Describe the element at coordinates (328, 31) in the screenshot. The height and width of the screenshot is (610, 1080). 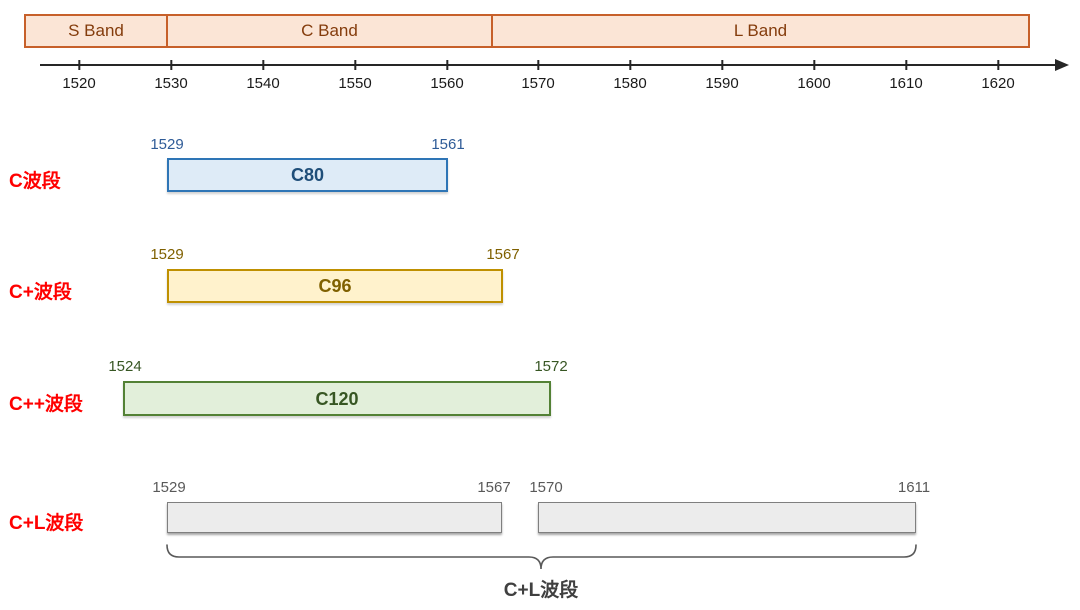
I see `band-segment-c: C Band` at that location.